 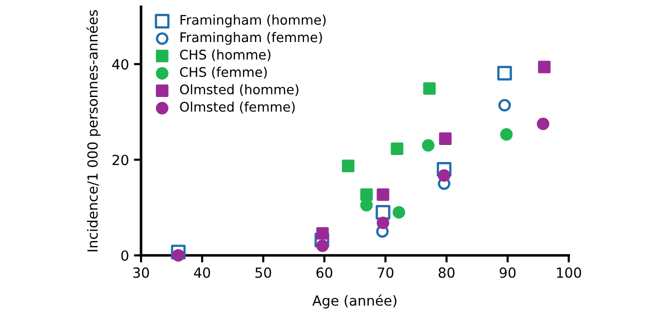 I want to click on y-tick-label: 40, so click(x=120, y=64).